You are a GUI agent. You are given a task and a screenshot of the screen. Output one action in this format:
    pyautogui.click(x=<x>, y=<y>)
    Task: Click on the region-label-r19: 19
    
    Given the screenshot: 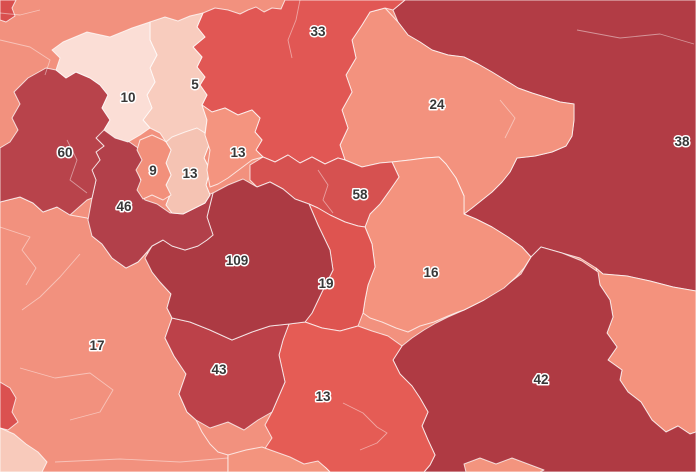 What is the action you would take?
    pyautogui.click(x=325, y=283)
    